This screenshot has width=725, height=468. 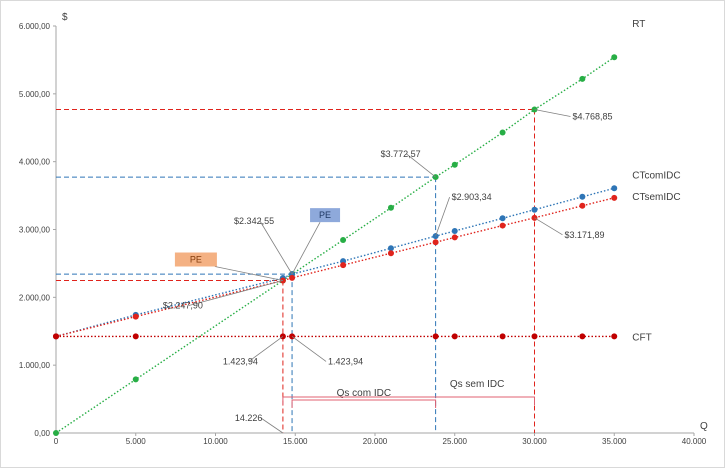 I want to click on series-label-RT: RT, so click(x=638, y=24).